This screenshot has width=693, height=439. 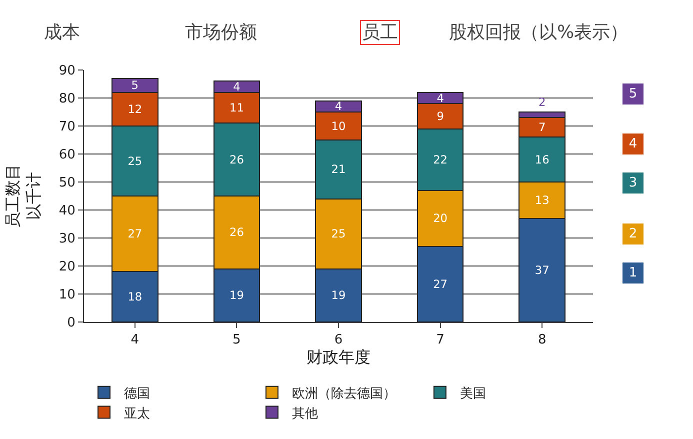 I want to click on data-label: 21, so click(x=338, y=169).